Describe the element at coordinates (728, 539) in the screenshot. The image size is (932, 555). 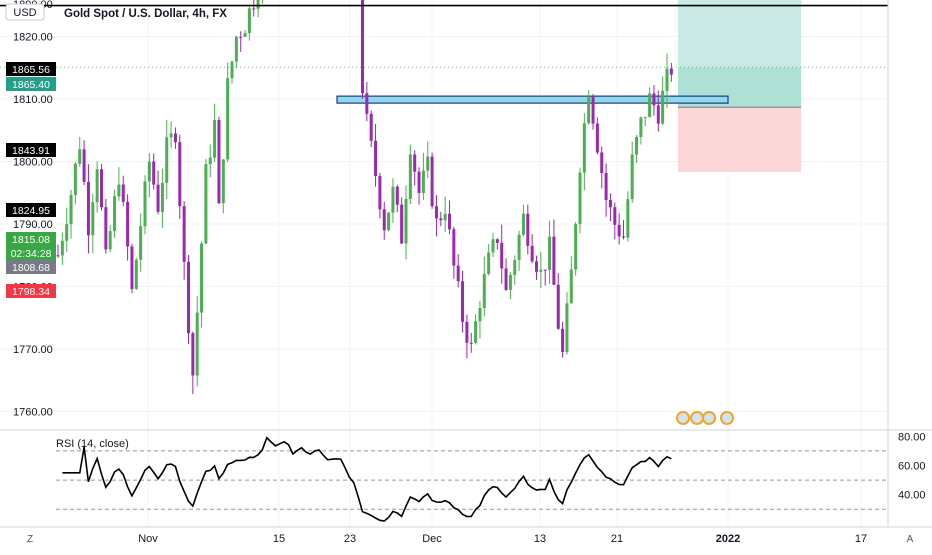
I see `time-label: 2022` at that location.